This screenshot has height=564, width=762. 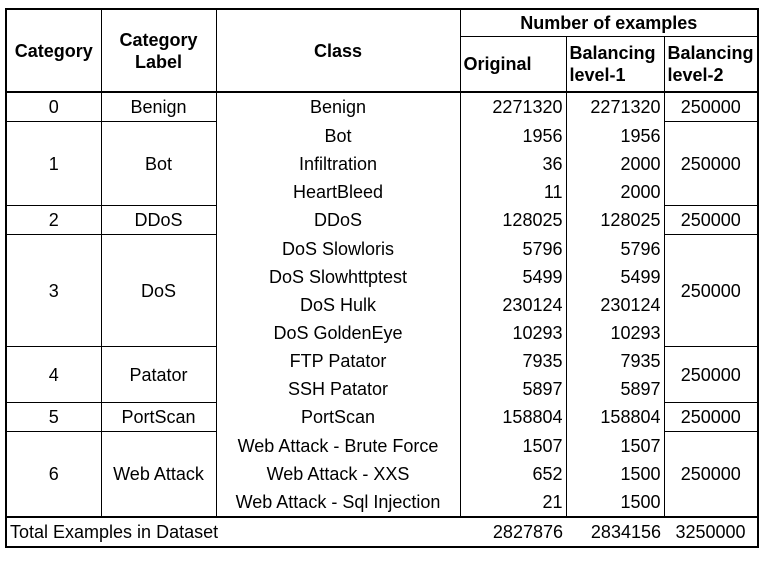 What do you see at coordinates (615, 220) in the screenshot?
I see `level1-cell: 128025` at bounding box center [615, 220].